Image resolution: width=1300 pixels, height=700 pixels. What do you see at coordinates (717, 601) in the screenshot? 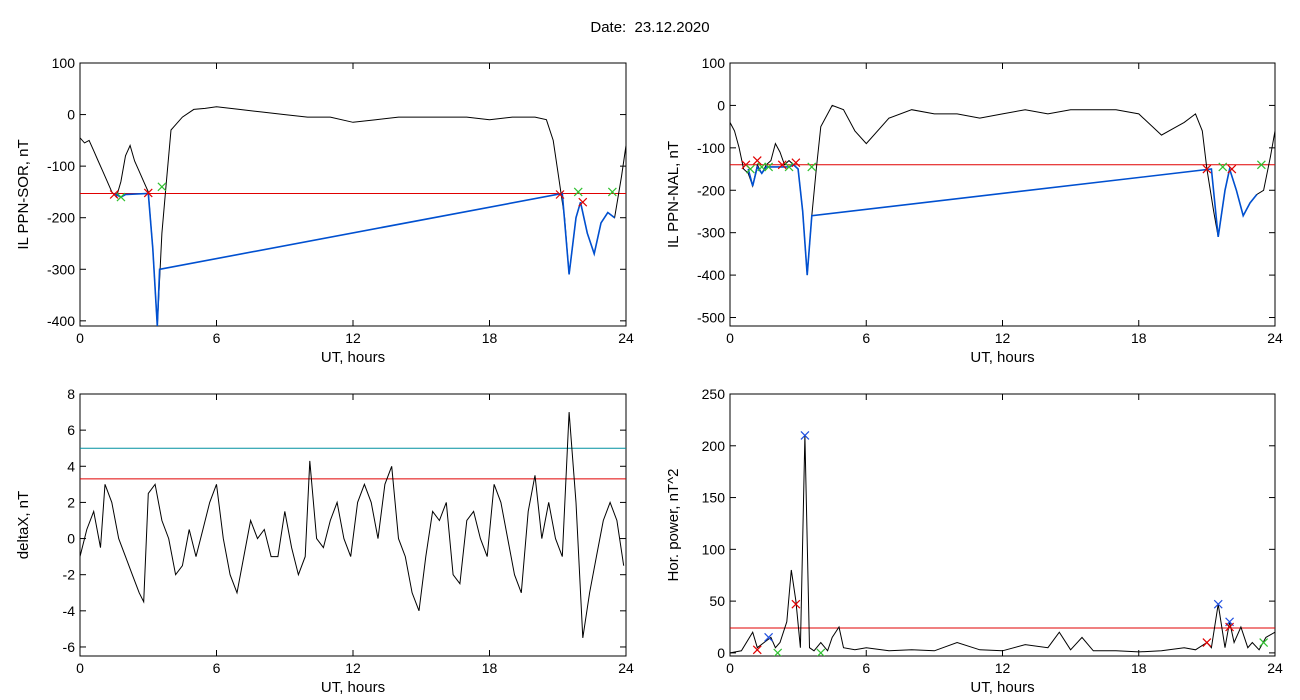
I see `y-tick-label: 50` at bounding box center [717, 601].